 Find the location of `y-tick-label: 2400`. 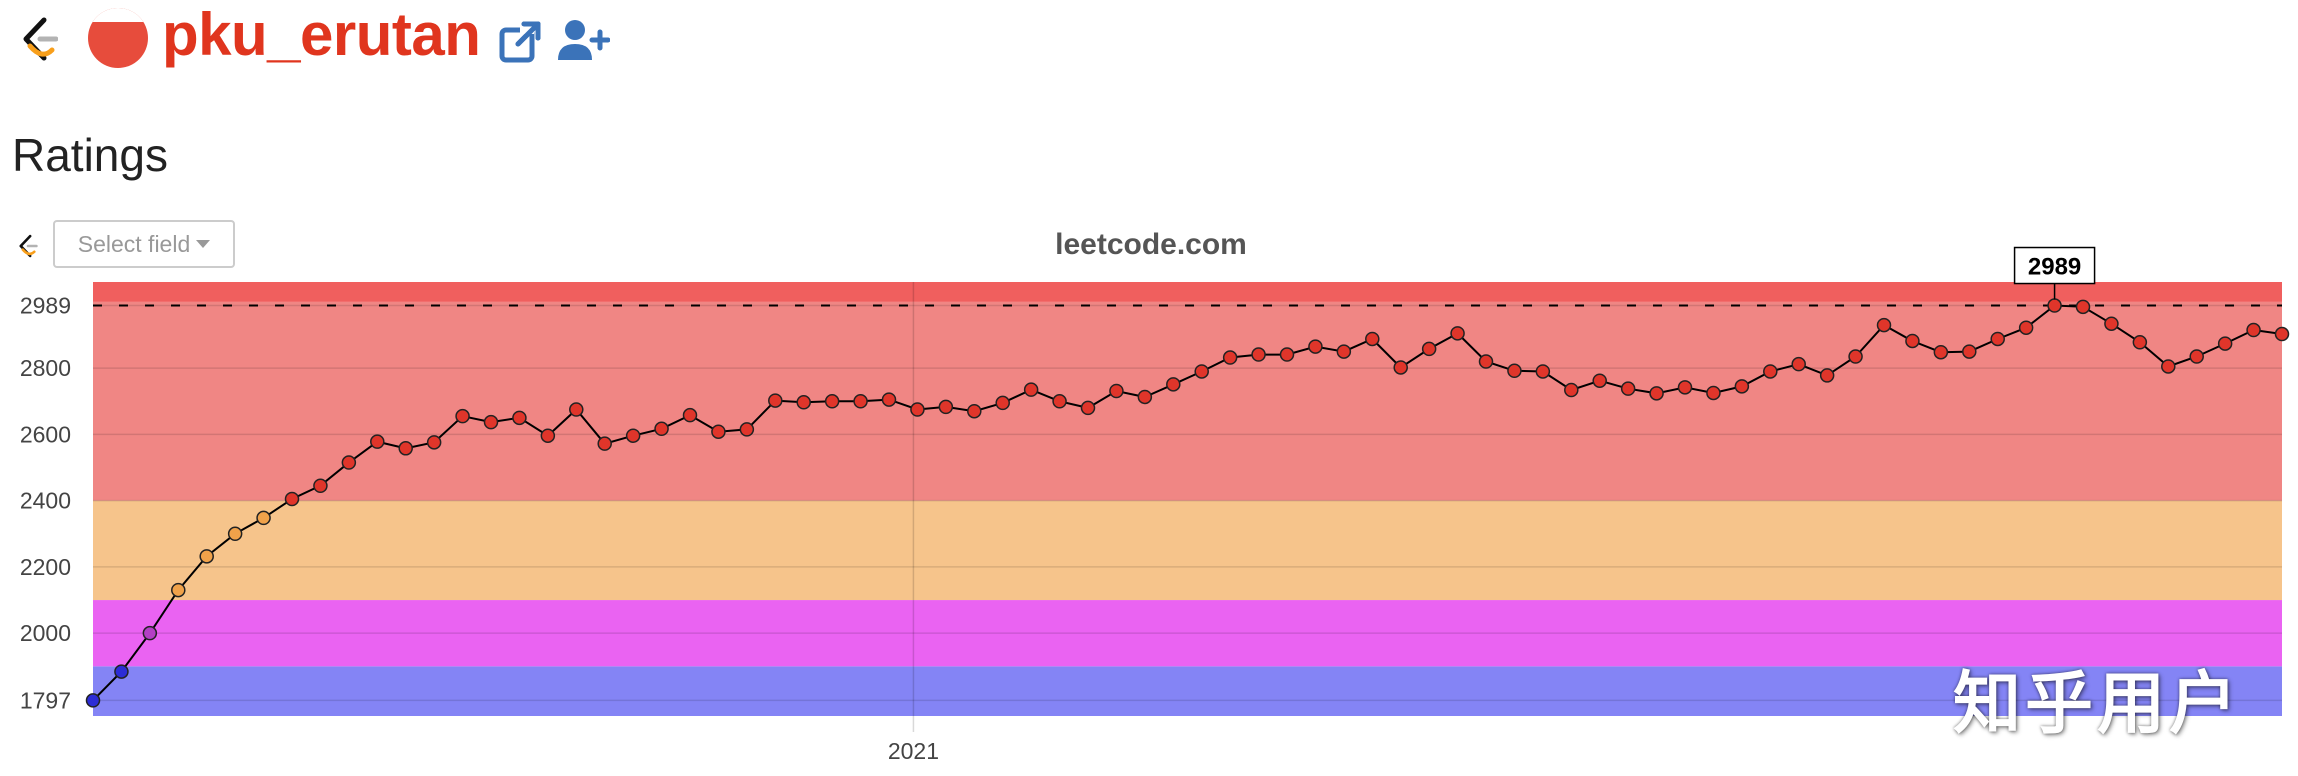

y-tick-label: 2400 is located at coordinates (45, 501).